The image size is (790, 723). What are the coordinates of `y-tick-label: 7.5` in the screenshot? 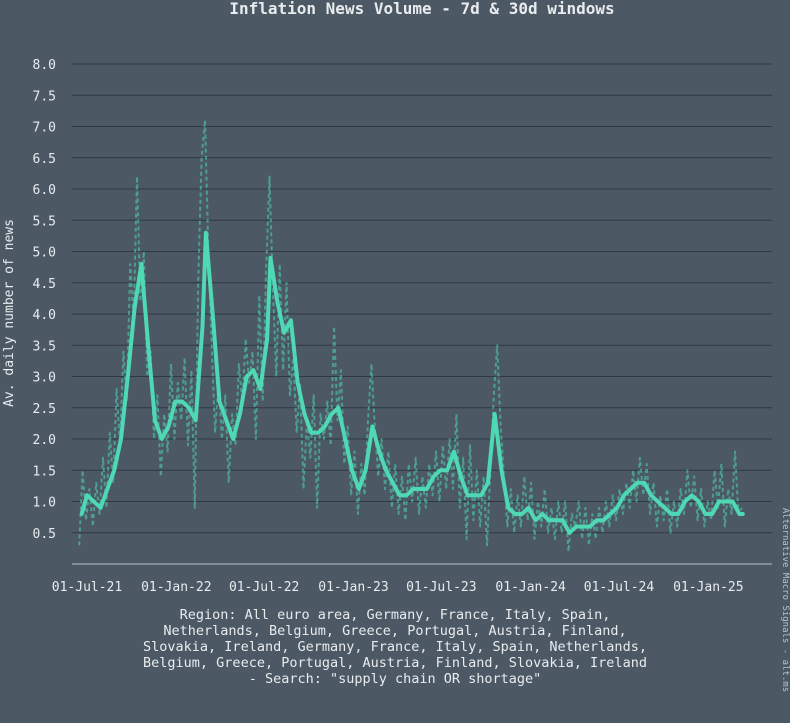 It's located at (44, 96).